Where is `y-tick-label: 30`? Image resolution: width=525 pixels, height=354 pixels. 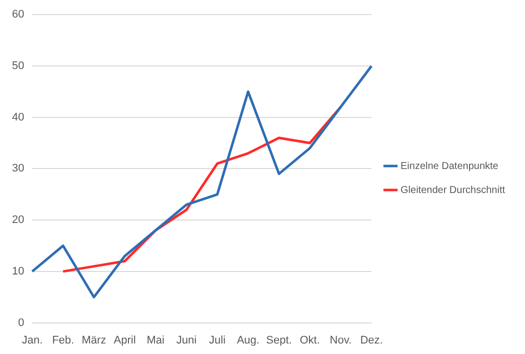 y-tick-label: 30 is located at coordinates (18, 168).